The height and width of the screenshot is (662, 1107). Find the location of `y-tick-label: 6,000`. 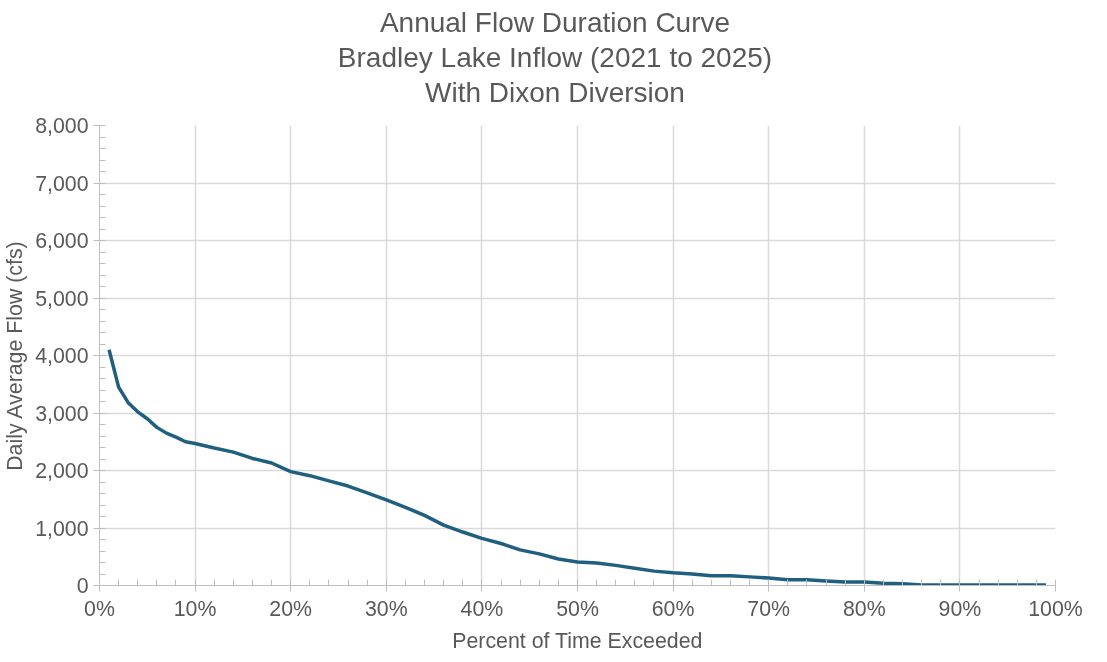

y-tick-label: 6,000 is located at coordinates (62, 241).